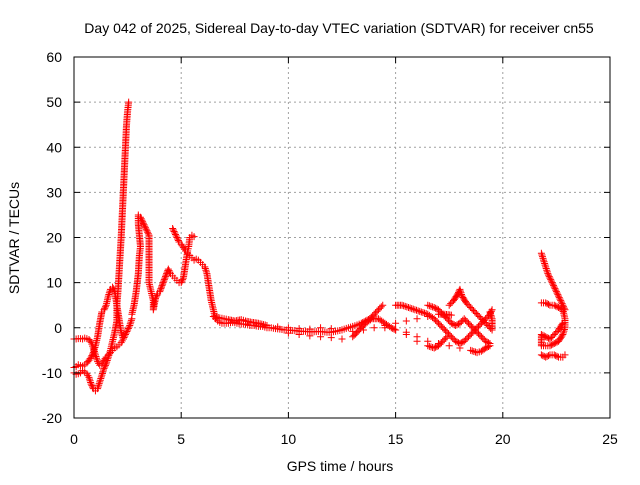 Image resolution: width=640 pixels, height=485 pixels. What do you see at coordinates (54, 147) in the screenshot?
I see `y-tick-label: 40` at bounding box center [54, 147].